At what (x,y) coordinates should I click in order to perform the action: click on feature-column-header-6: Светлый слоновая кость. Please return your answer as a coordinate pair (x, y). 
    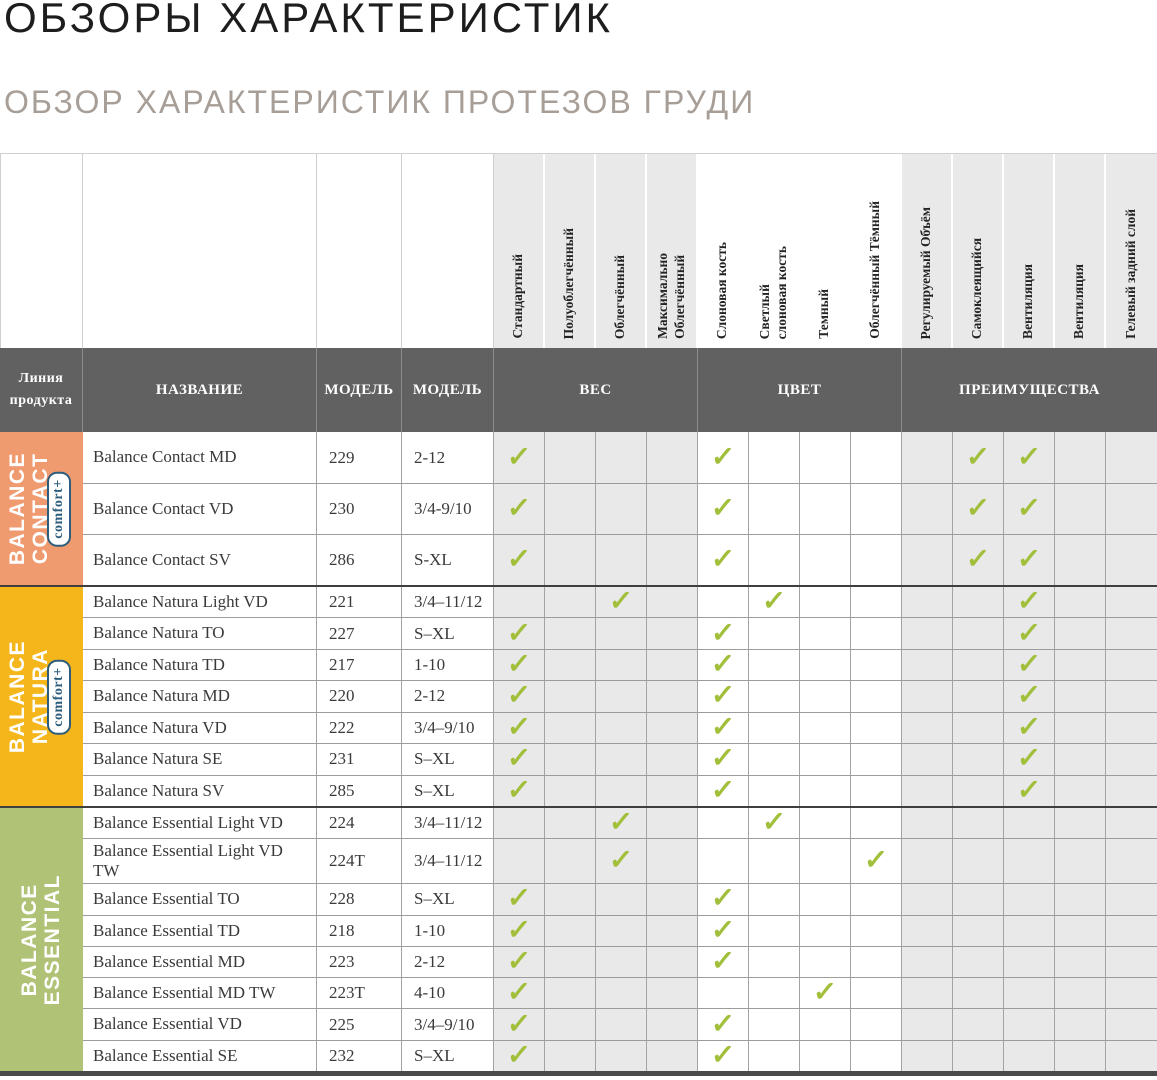
    Looking at the image, I should click on (774, 251).